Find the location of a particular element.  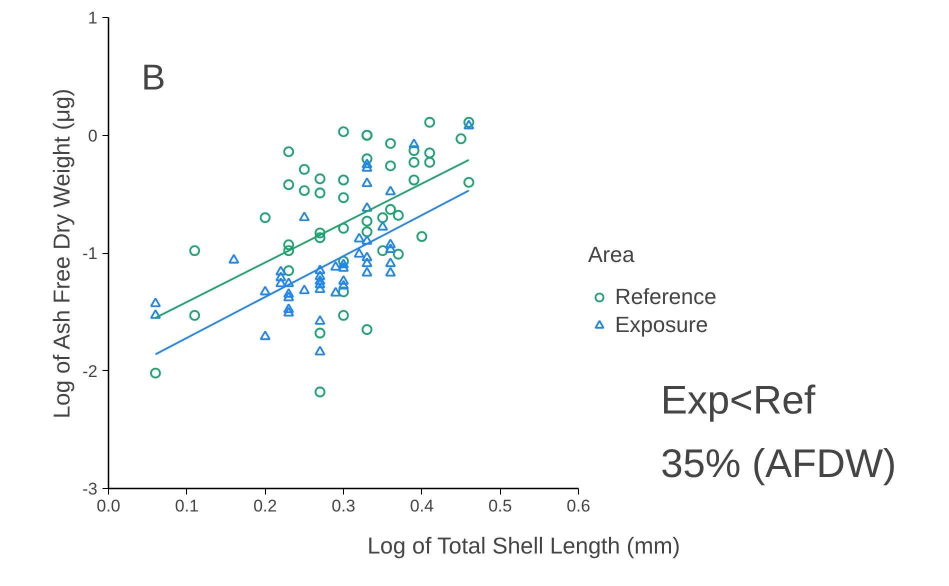

legend-title: Area is located at coordinates (612, 255).